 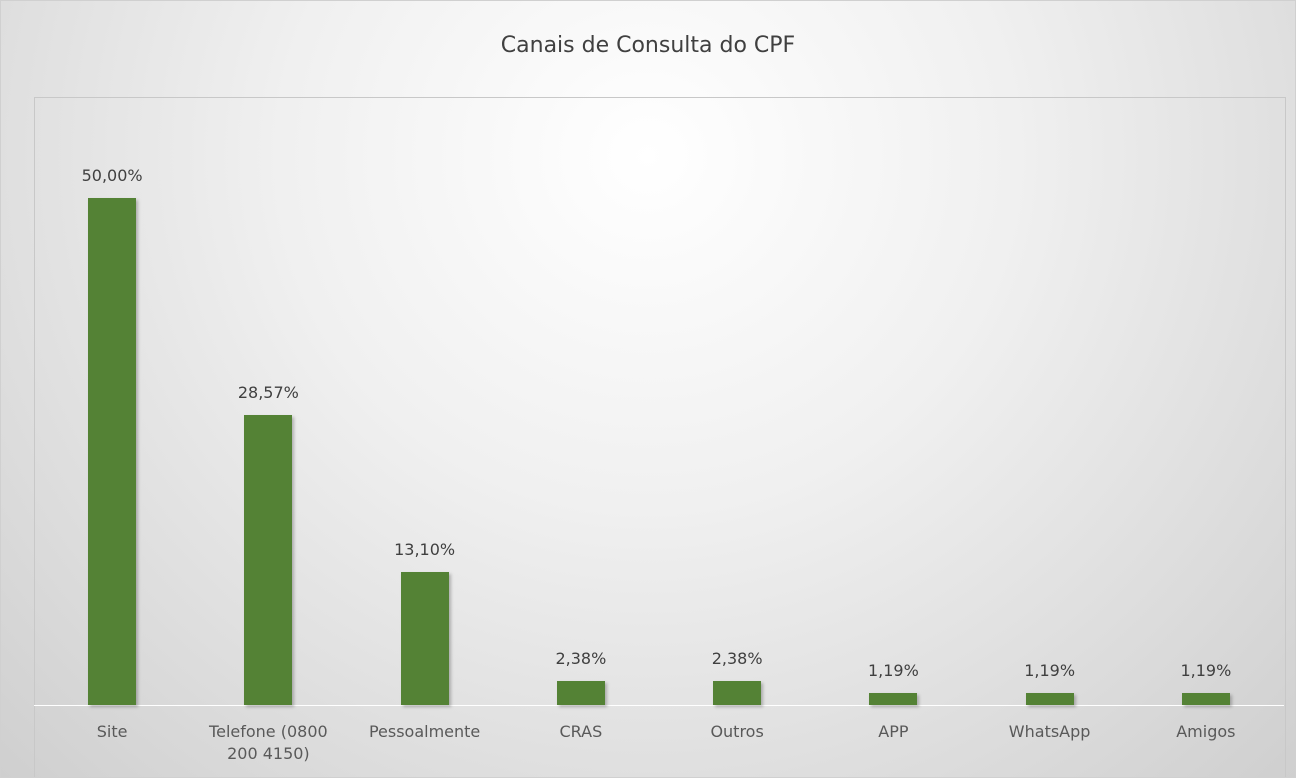 What do you see at coordinates (425, 550) in the screenshot?
I see `data-label: 13,10%` at bounding box center [425, 550].